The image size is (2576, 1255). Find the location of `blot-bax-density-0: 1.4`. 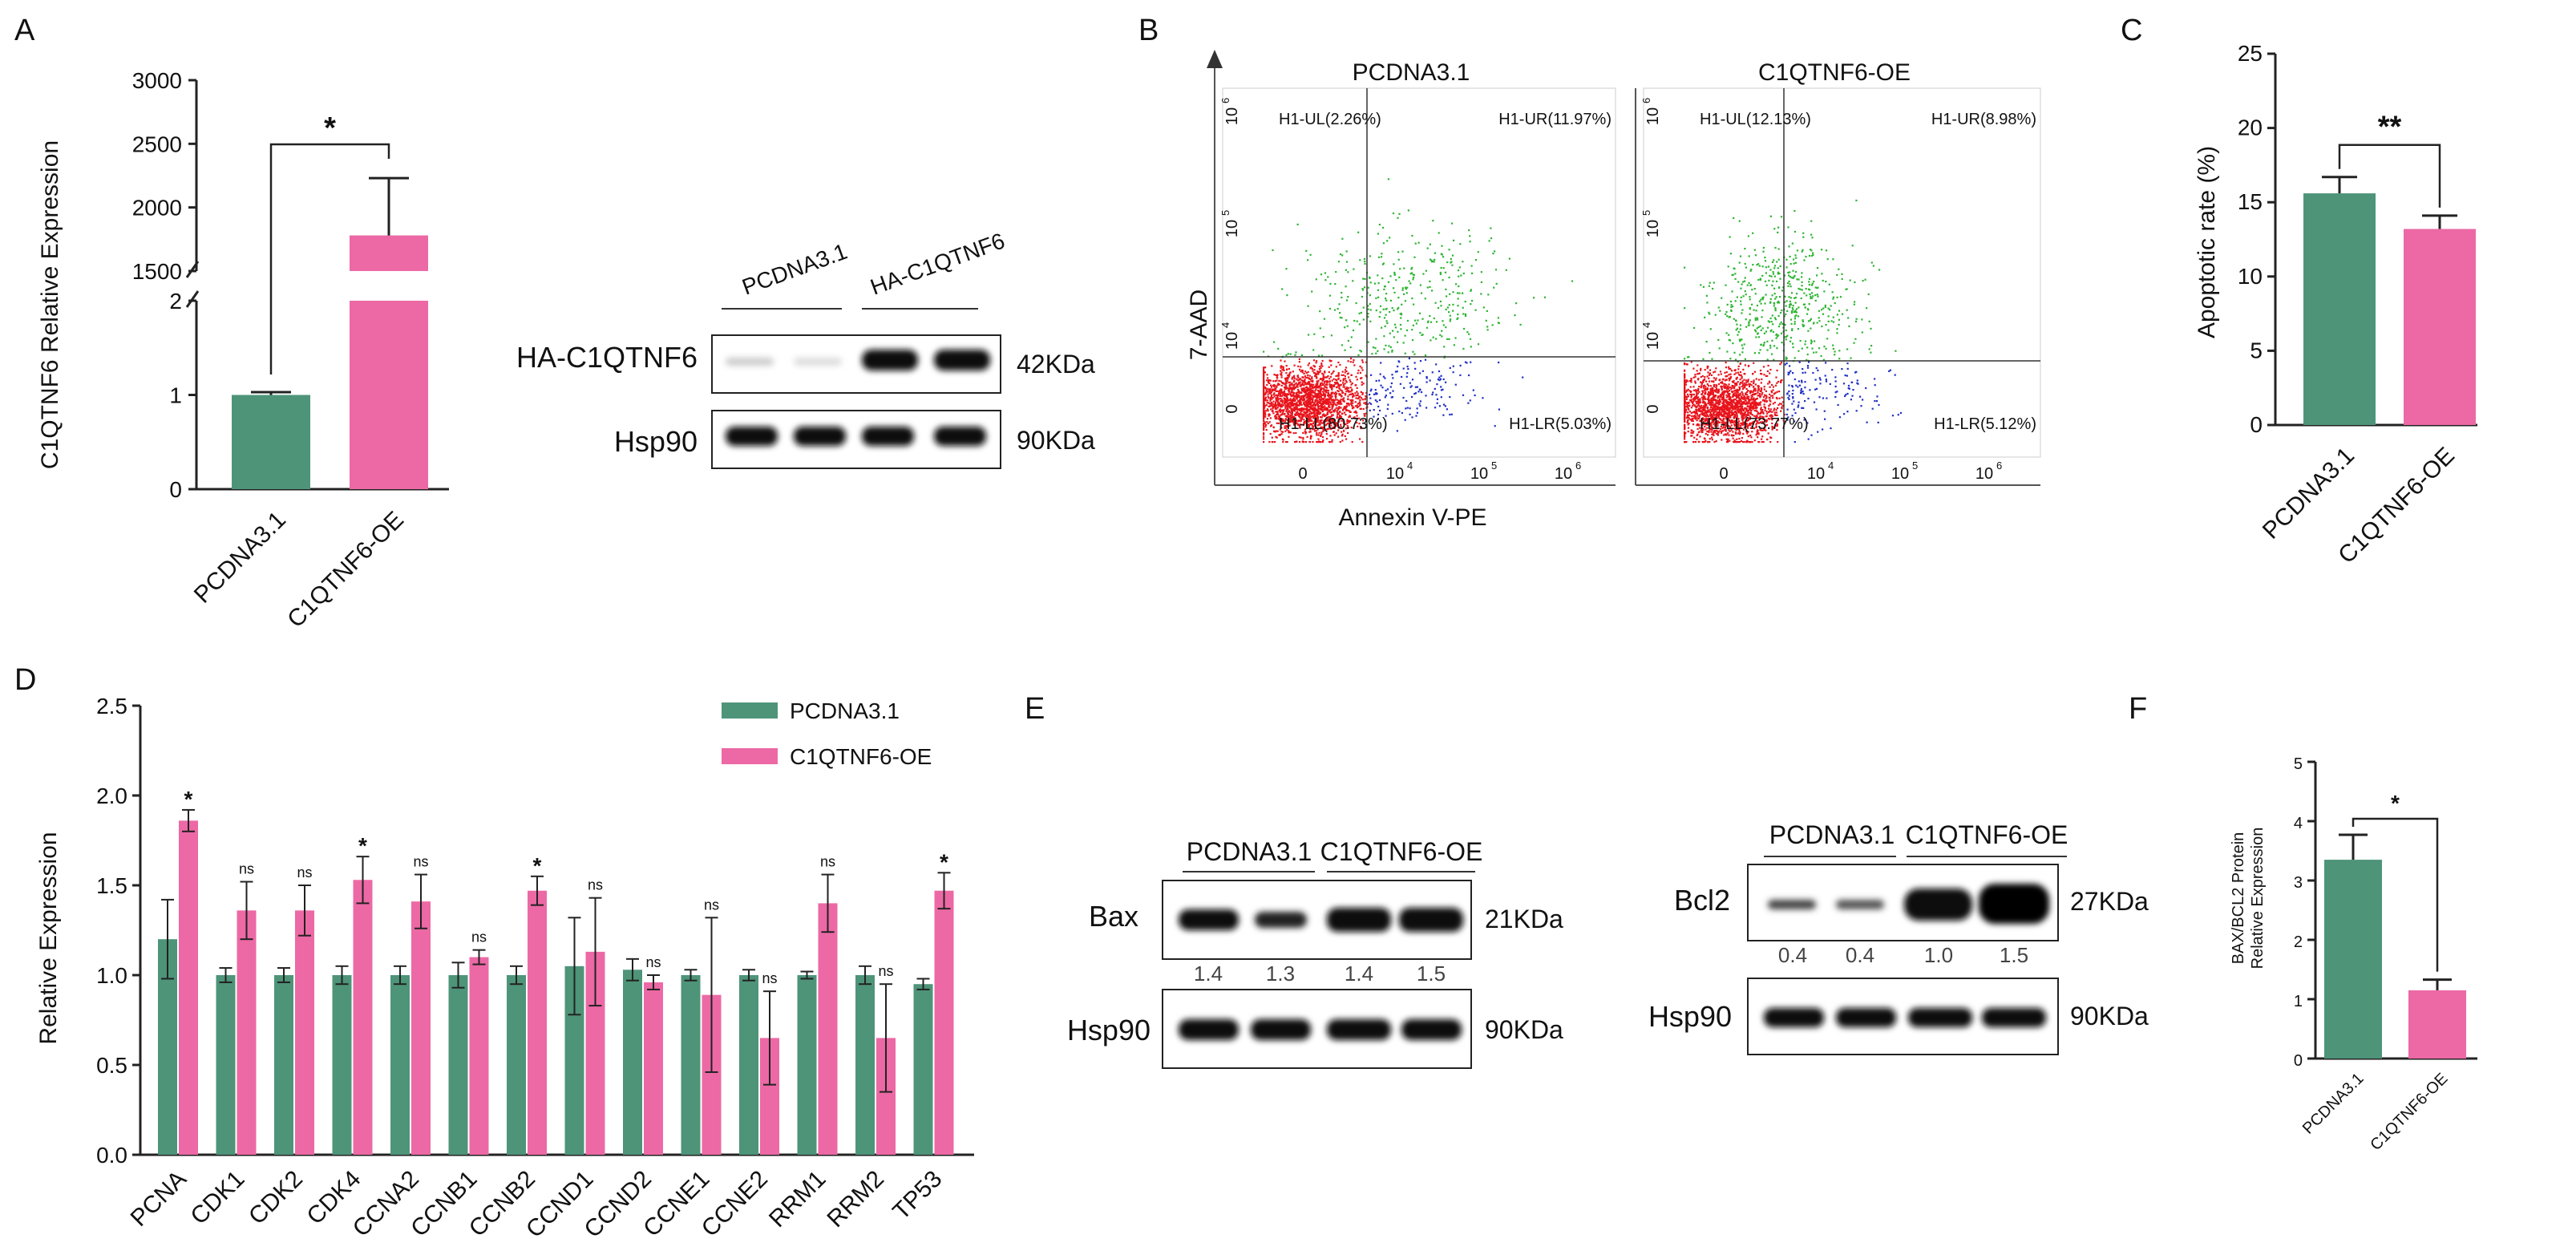

blot-bax-density-0: 1.4 is located at coordinates (1208, 973).